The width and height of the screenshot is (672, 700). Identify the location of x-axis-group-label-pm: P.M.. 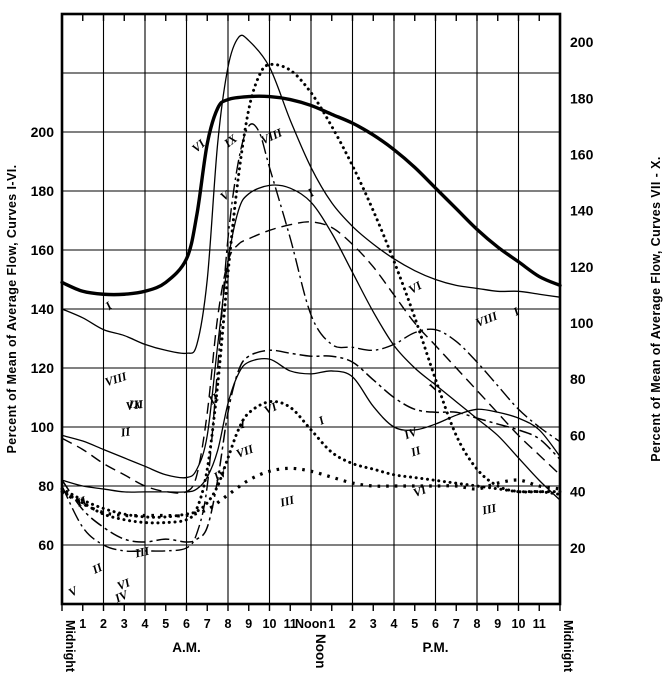
(435, 647).